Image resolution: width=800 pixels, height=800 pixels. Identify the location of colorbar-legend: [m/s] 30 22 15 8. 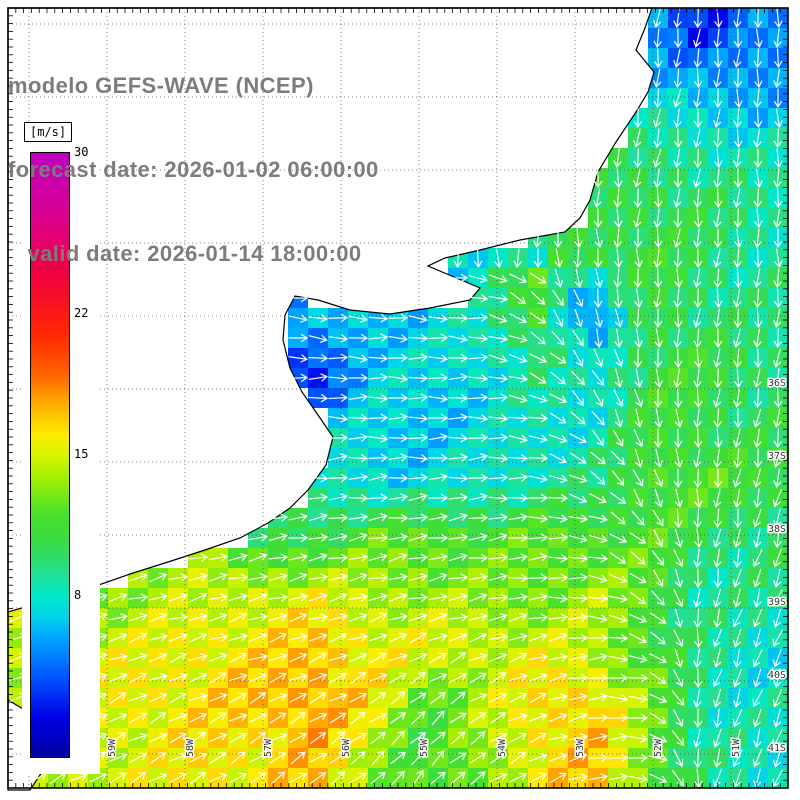
(61, 448).